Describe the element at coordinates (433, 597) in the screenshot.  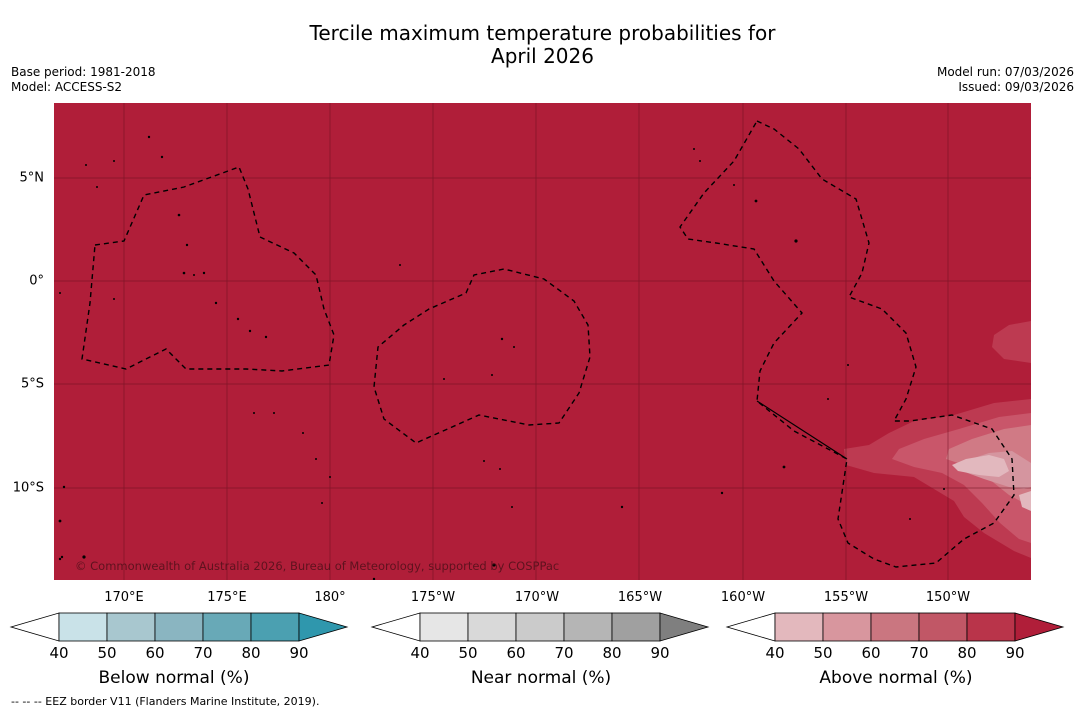
I see `lon-label-175w: 175°W` at that location.